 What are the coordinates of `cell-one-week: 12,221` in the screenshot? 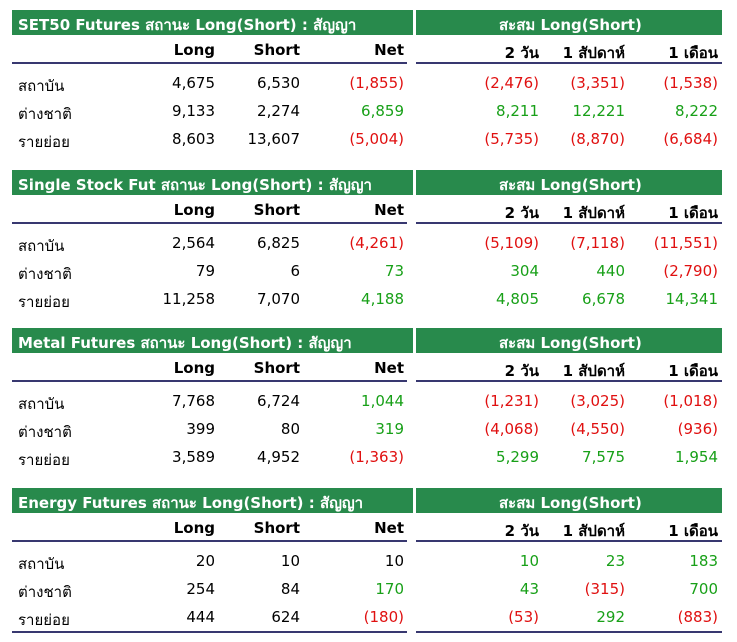 It's located at (599, 111).